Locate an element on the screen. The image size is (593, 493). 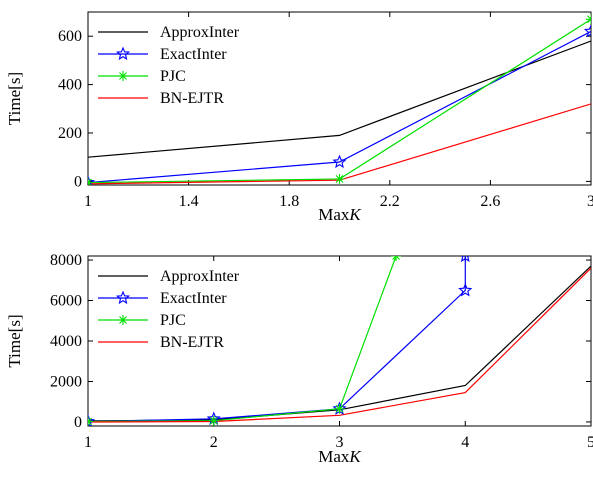
x-tick-label: 4 is located at coordinates (465, 442).